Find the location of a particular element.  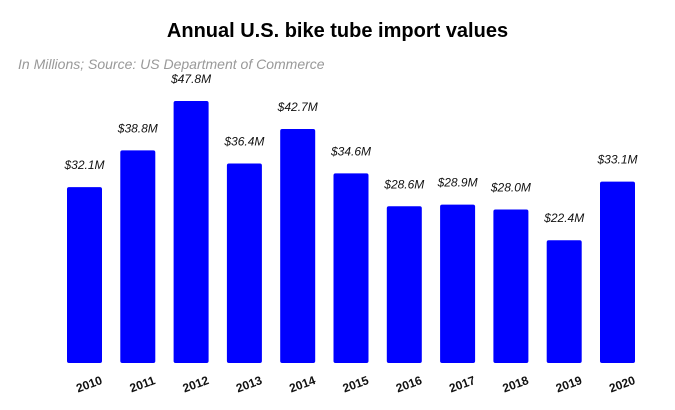

bar-2010 is located at coordinates (84, 275).